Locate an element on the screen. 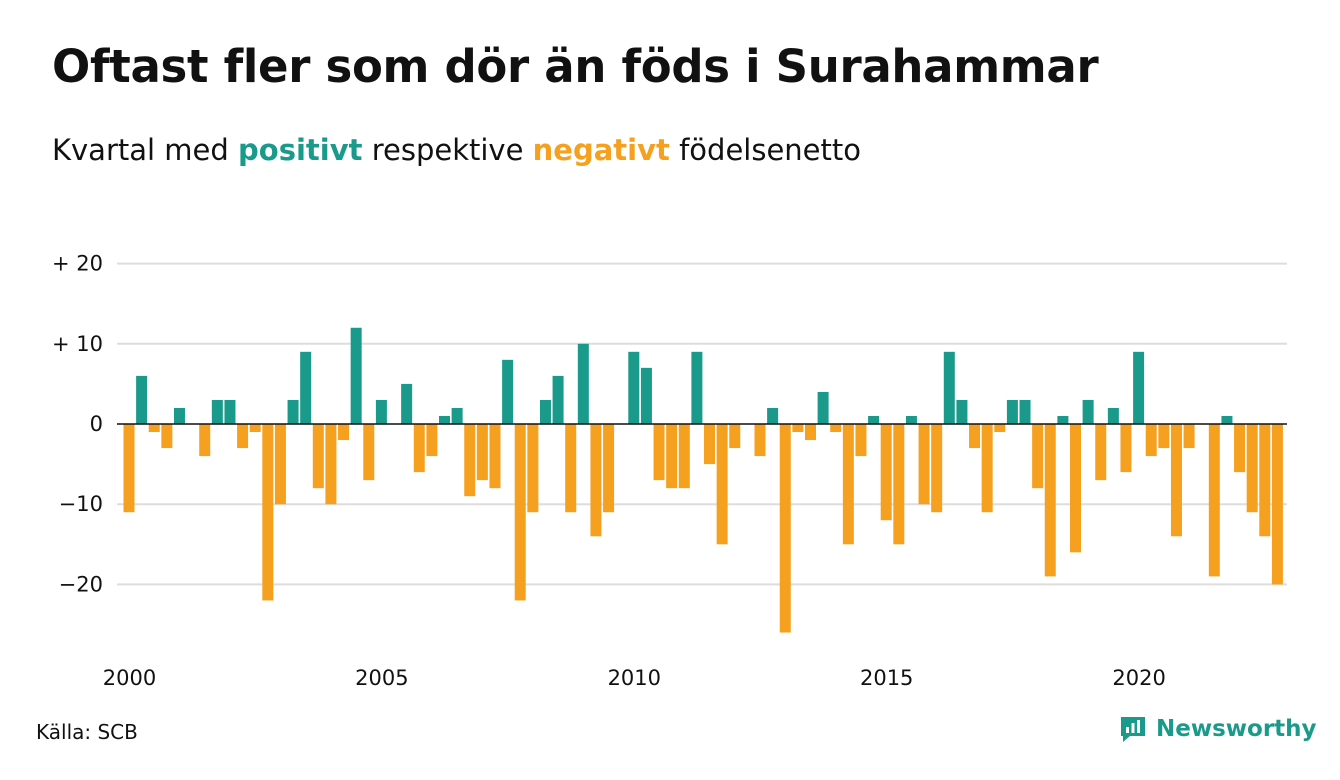 The image size is (1340, 780). y-tick-label: + 20 is located at coordinates (77, 264).